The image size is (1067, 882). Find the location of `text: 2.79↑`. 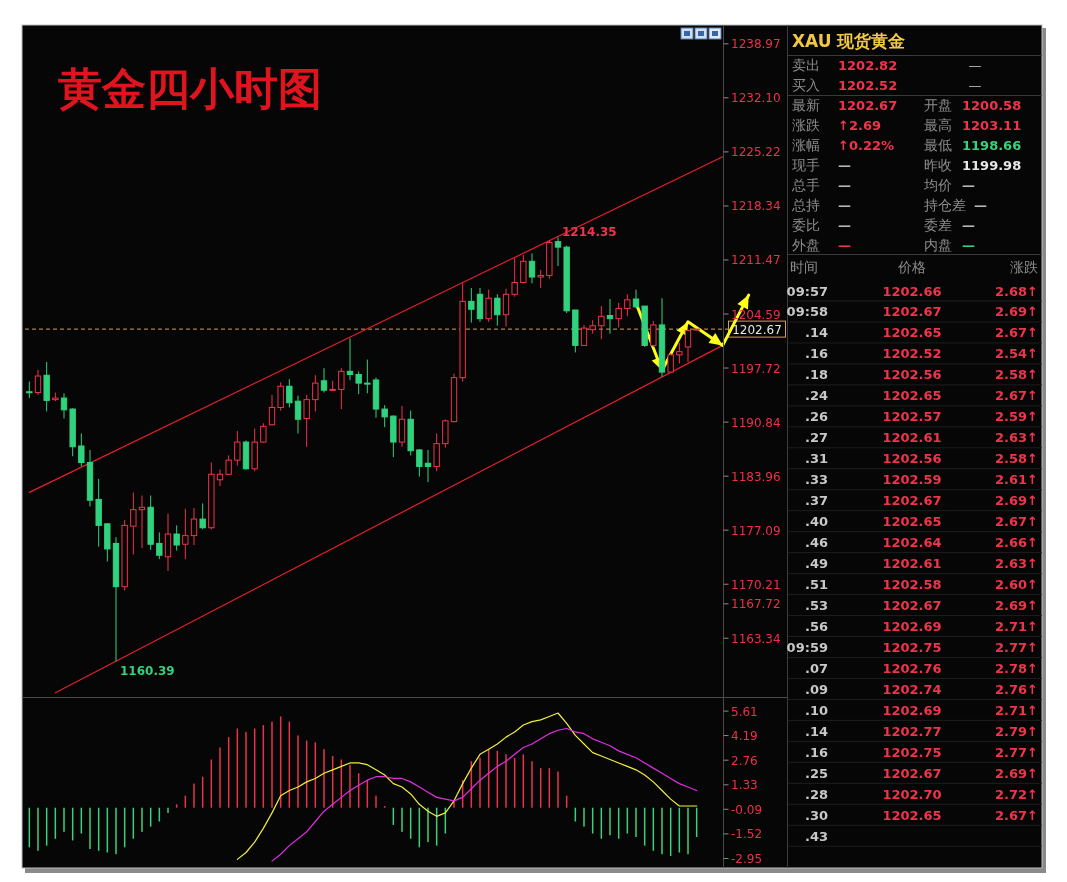

text: 2.79↑ is located at coordinates (1016, 731).